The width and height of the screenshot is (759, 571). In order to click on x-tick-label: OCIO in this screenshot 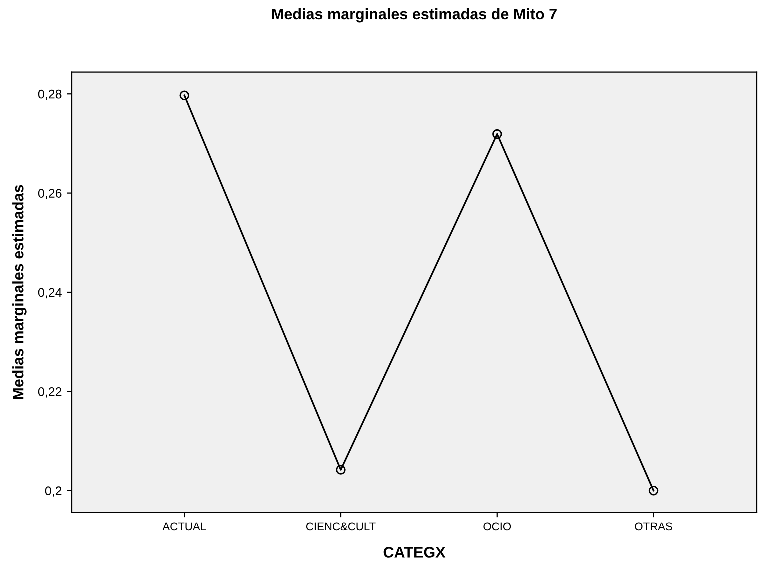, I will do `click(498, 526)`.